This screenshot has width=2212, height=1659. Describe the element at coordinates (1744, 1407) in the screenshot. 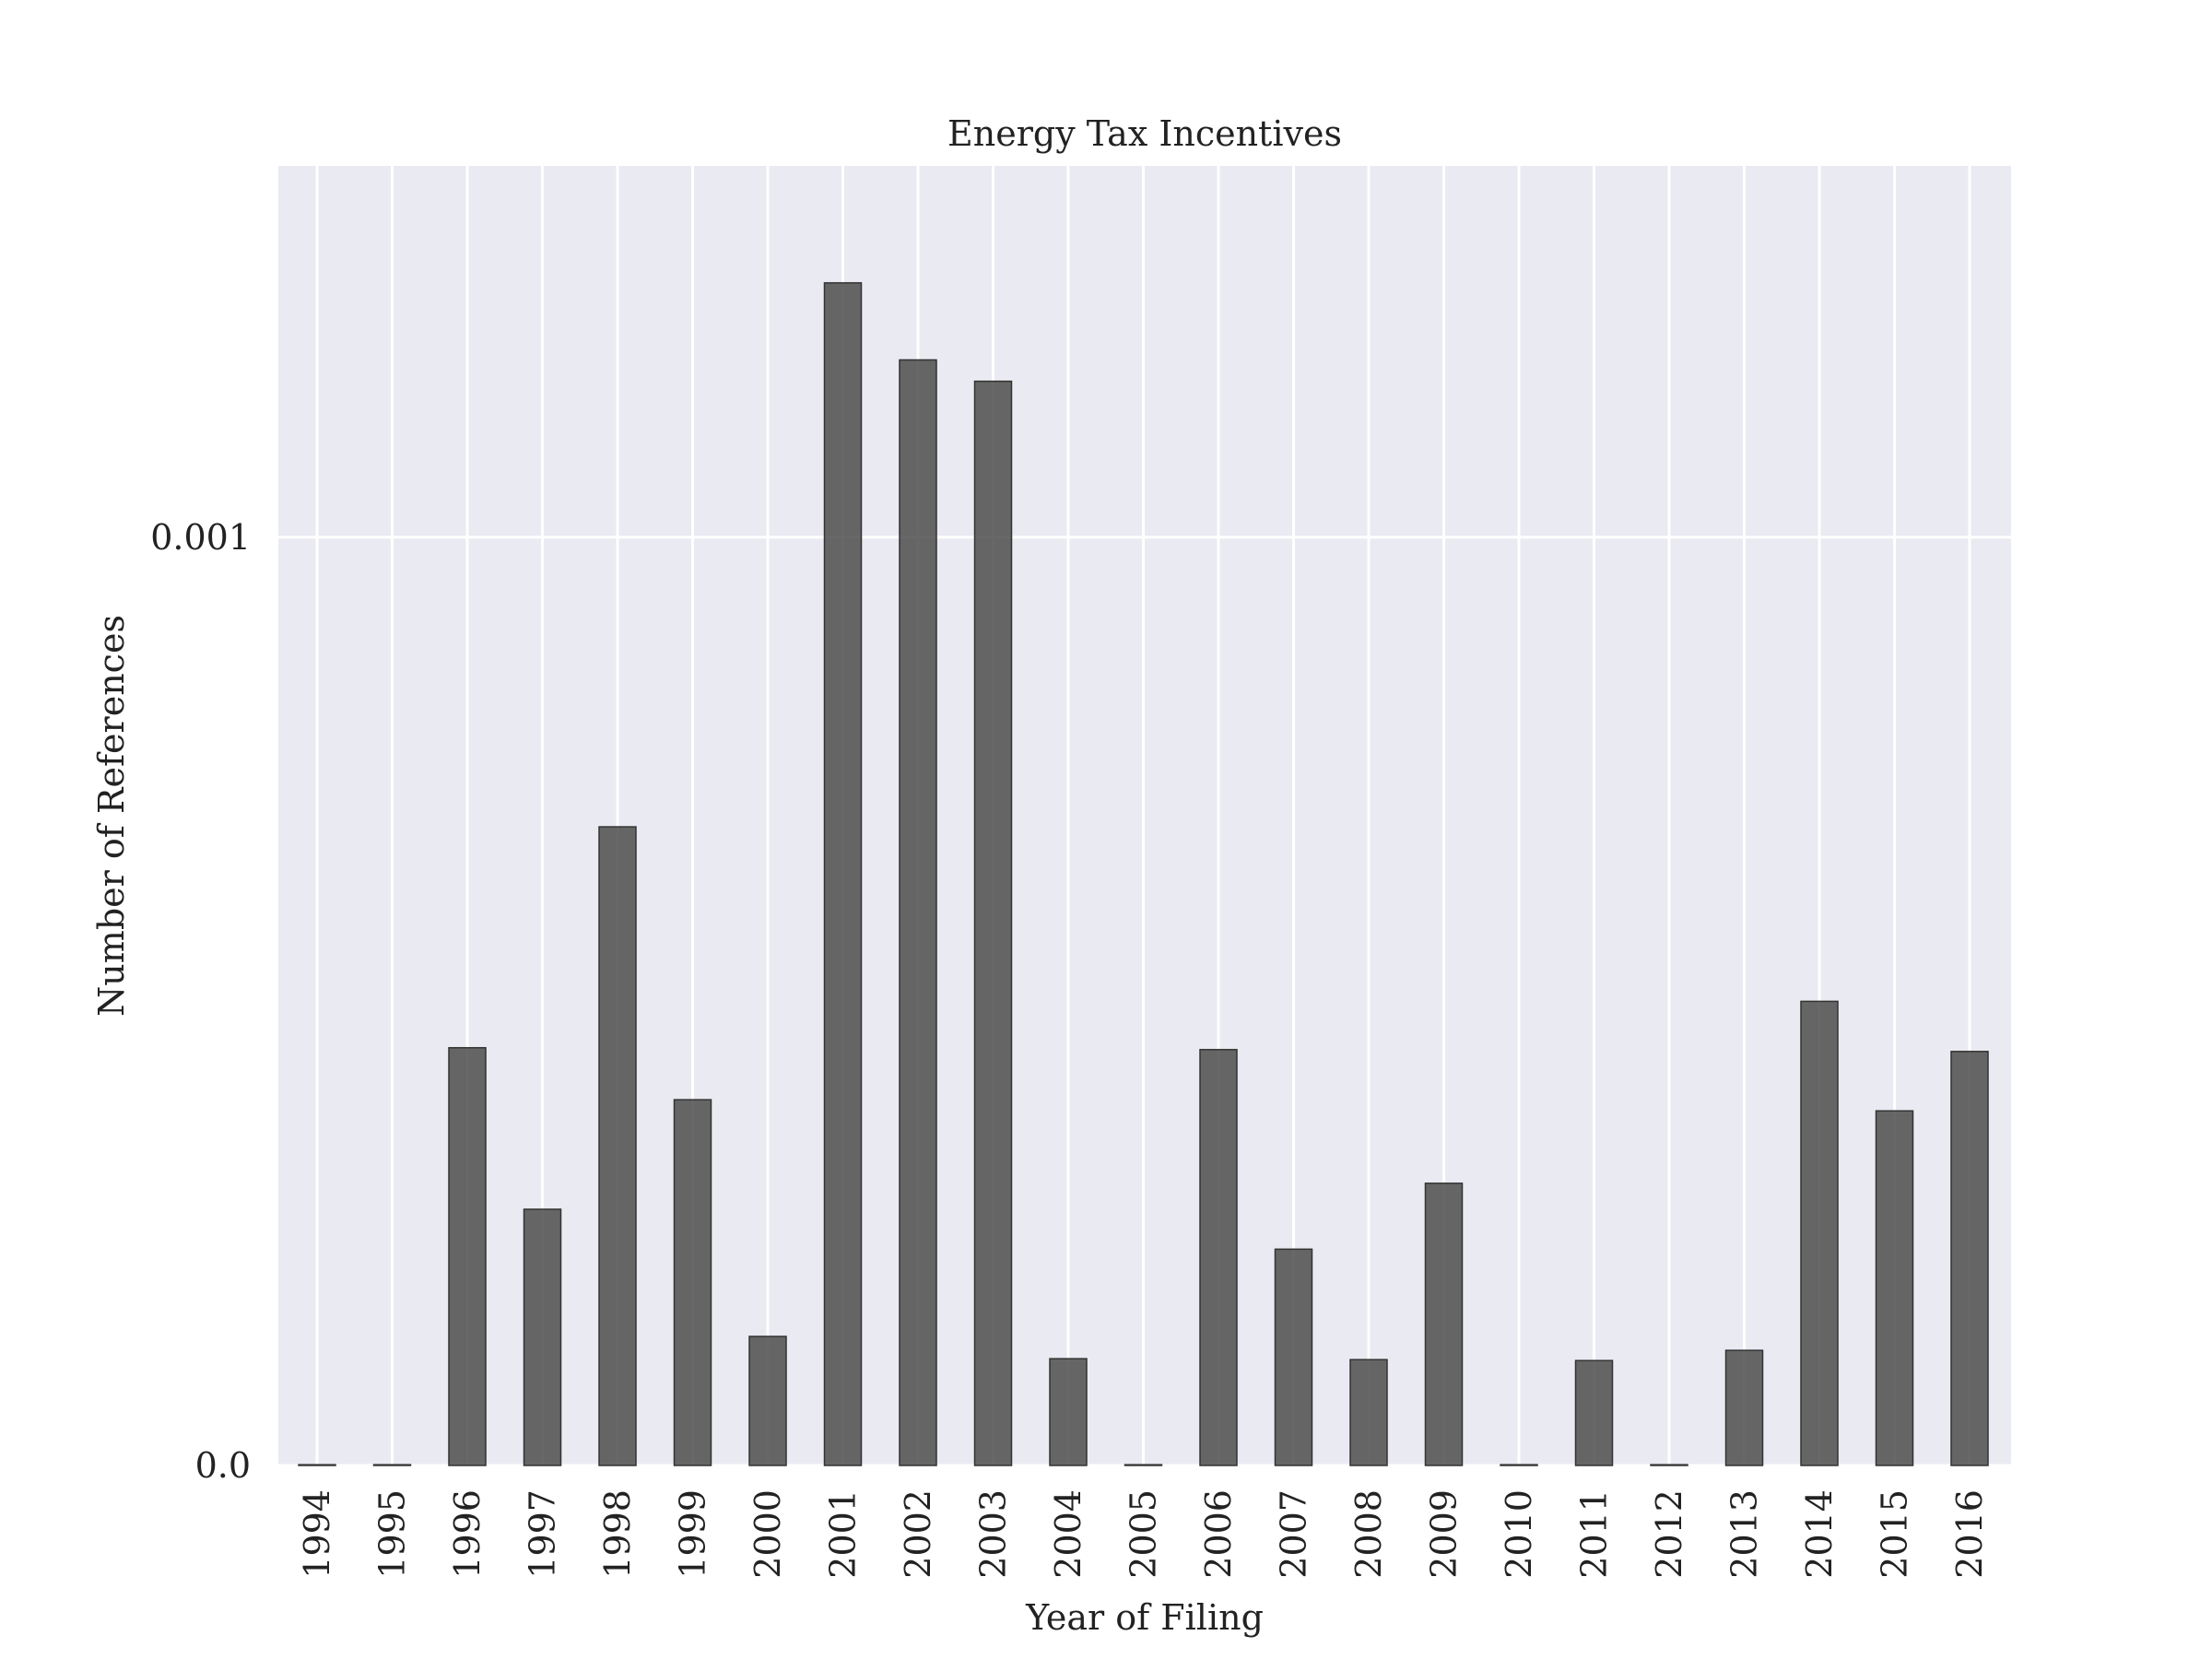

I see `bar-2013` at that location.